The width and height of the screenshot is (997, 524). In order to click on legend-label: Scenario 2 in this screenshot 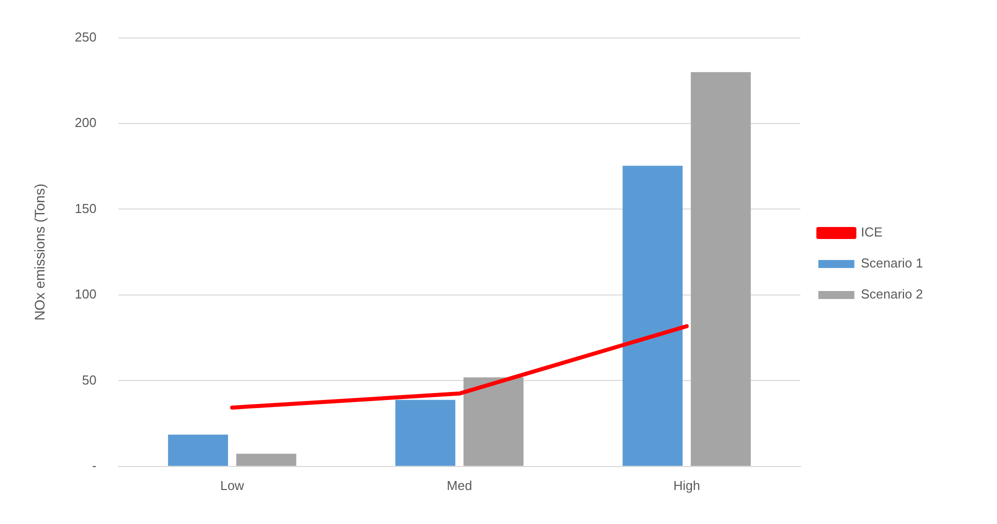, I will do `click(892, 294)`.